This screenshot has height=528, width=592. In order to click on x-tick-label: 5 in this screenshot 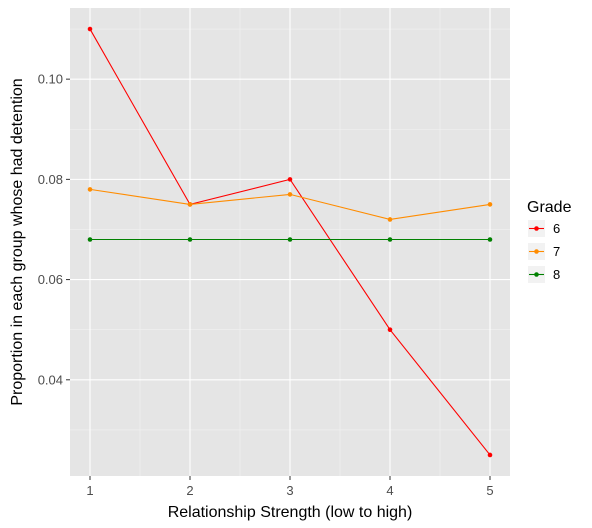, I will do `click(489, 490)`.